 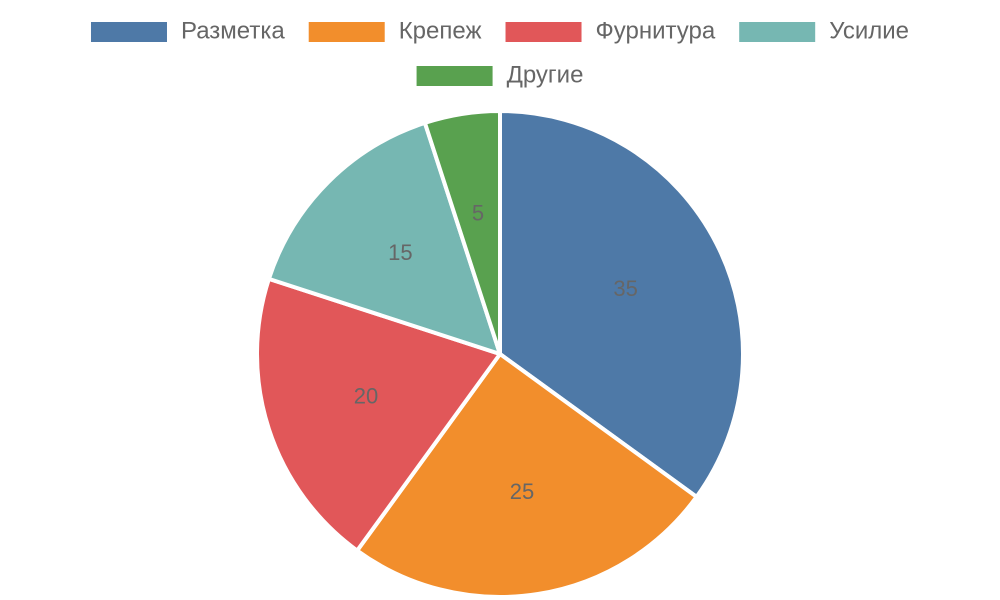 I want to click on legend-label: Фурнитура, so click(x=656, y=30).